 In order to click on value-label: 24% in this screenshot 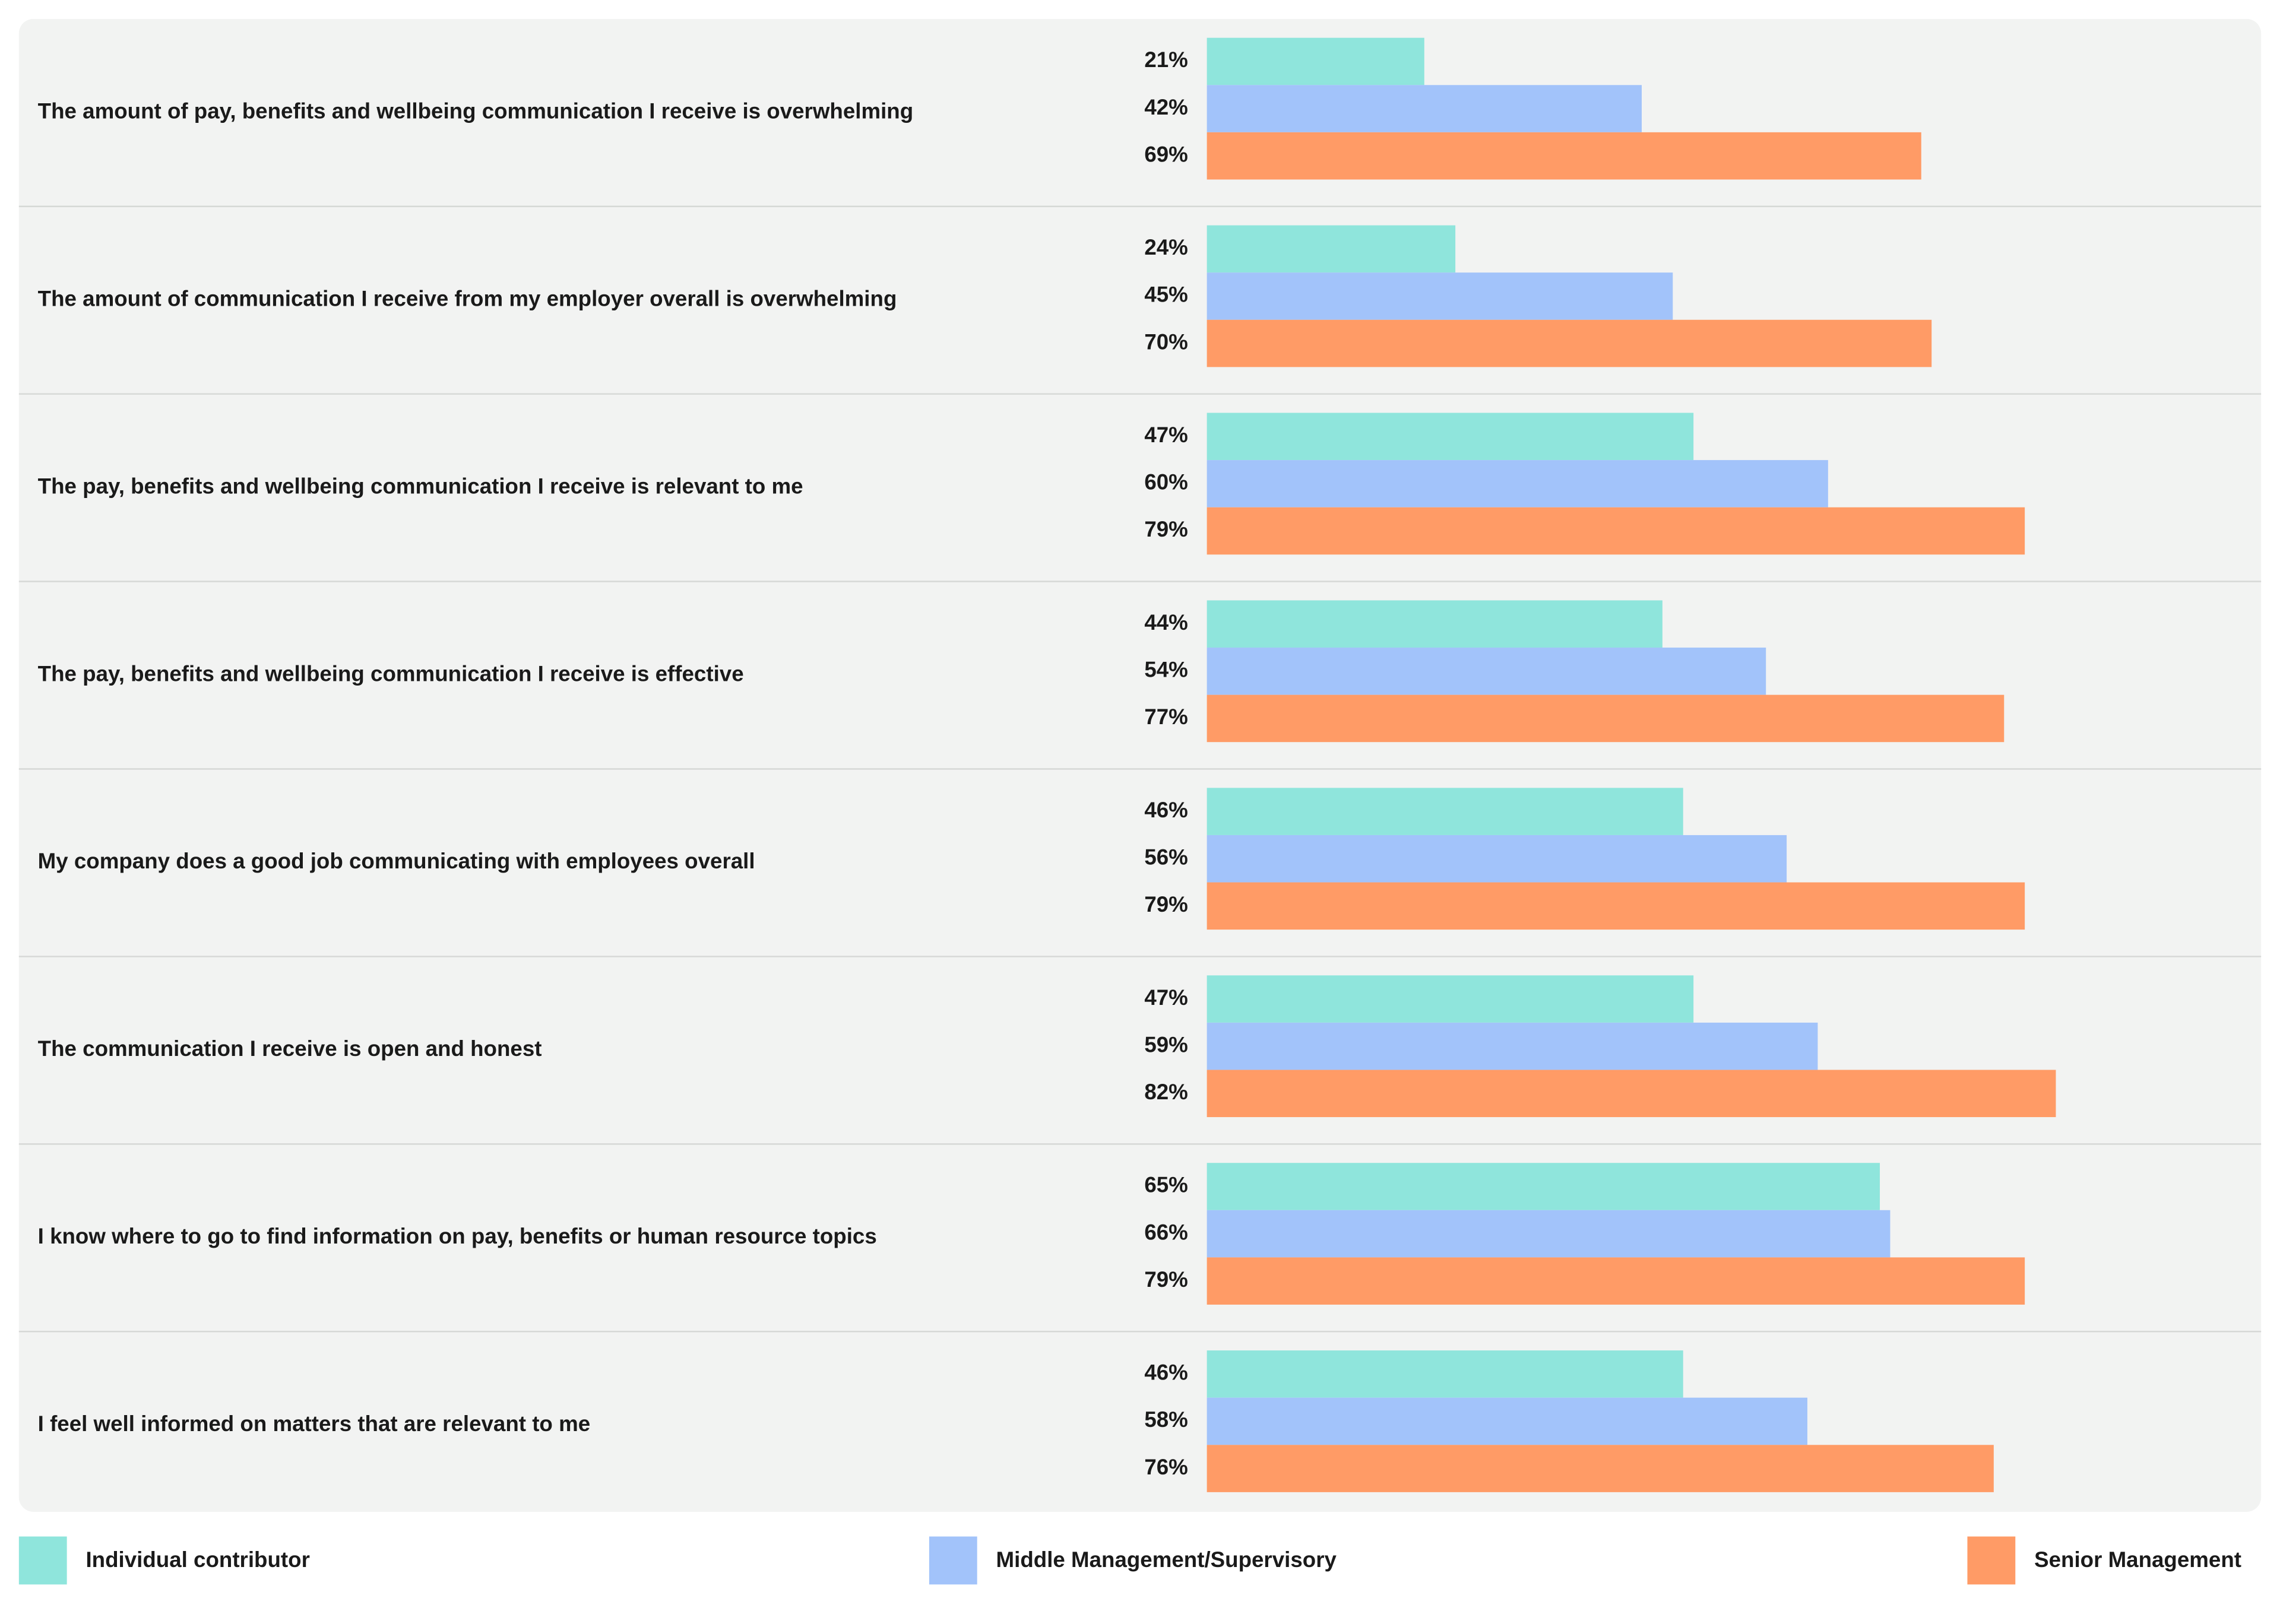, I will do `click(1166, 247)`.